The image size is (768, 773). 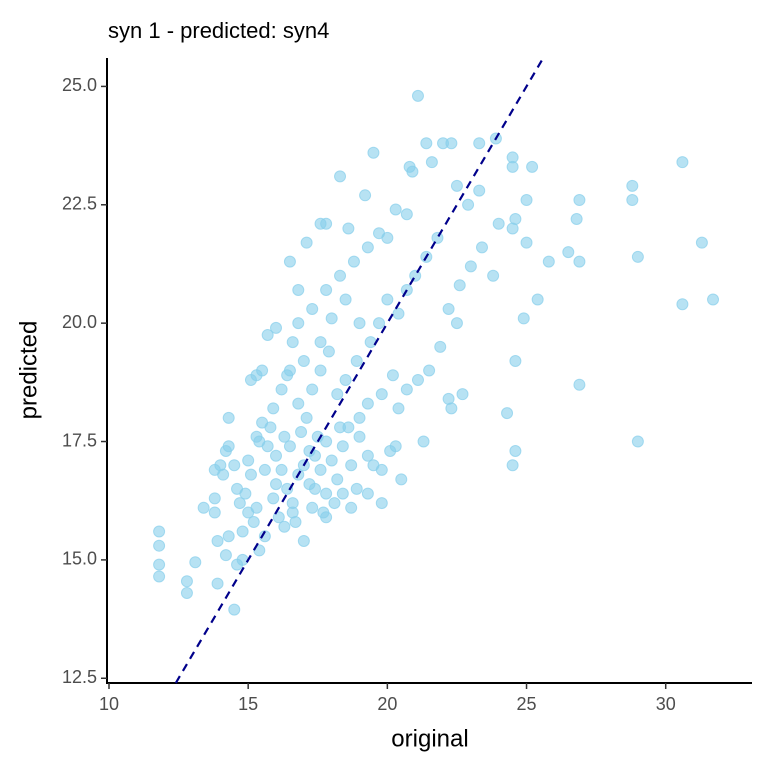 What do you see at coordinates (248, 704) in the screenshot?
I see `x-tick-label: 15` at bounding box center [248, 704].